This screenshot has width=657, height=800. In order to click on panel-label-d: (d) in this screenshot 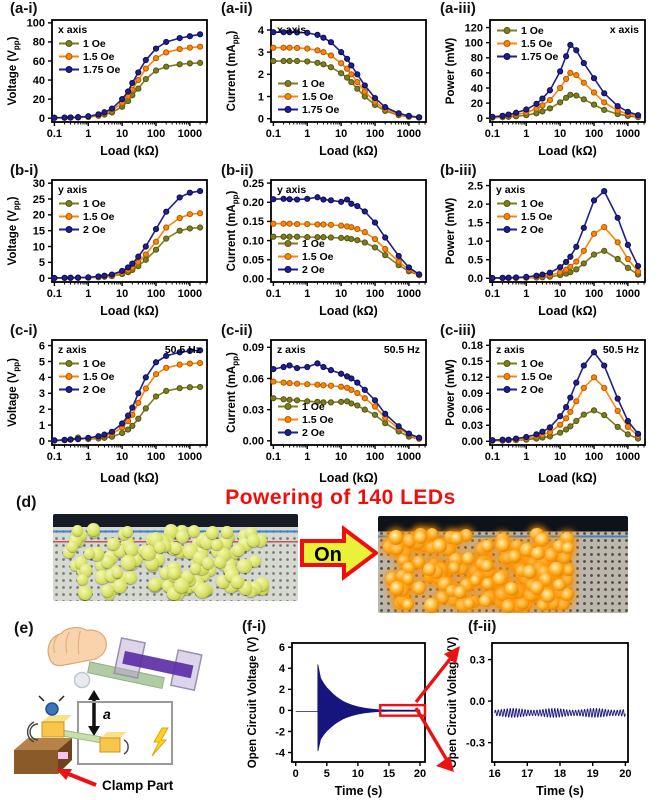, I will do `click(26, 502)`.